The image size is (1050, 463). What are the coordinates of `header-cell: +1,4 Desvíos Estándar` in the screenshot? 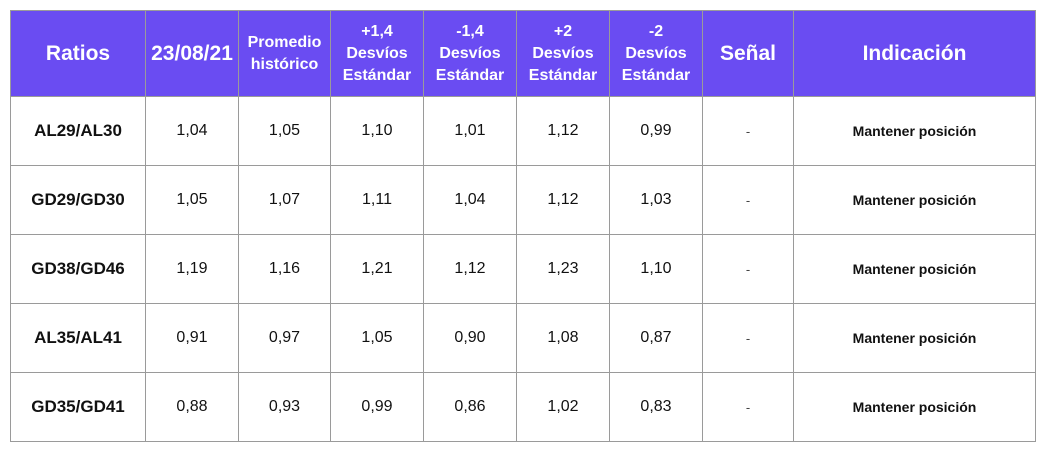 It's located at (377, 53).